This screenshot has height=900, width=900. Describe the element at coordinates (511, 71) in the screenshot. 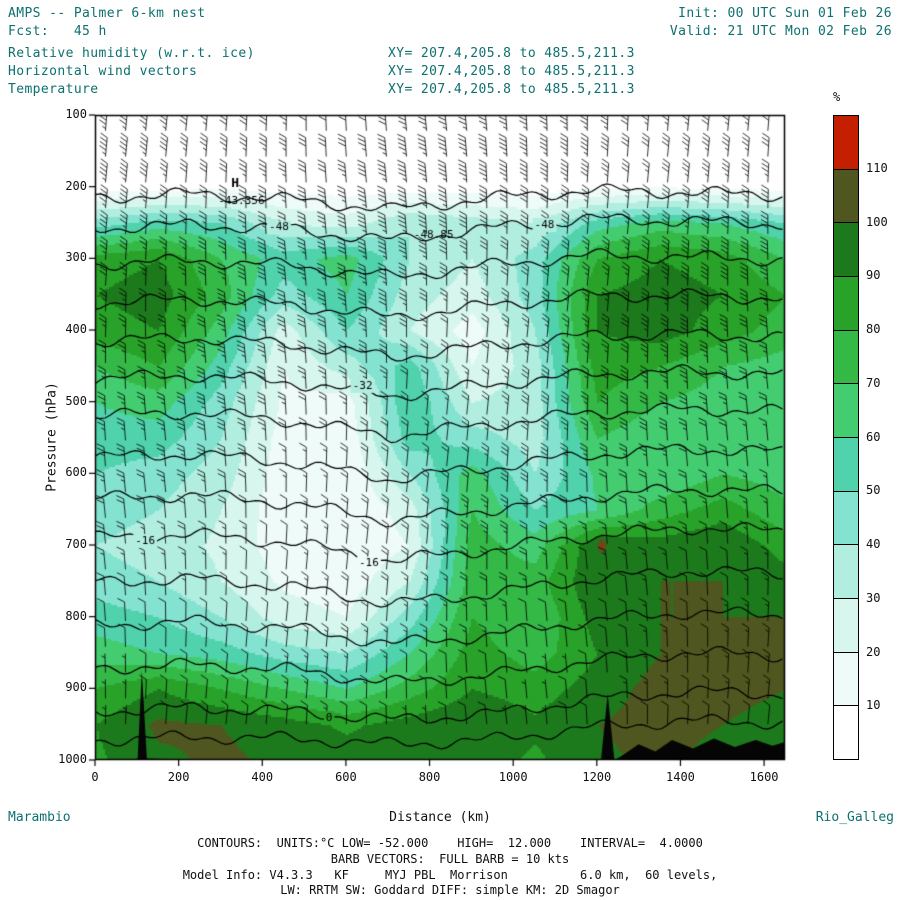

I see `field-2-xy: XY= 207.4,205.8 to 485.5,211.3` at that location.